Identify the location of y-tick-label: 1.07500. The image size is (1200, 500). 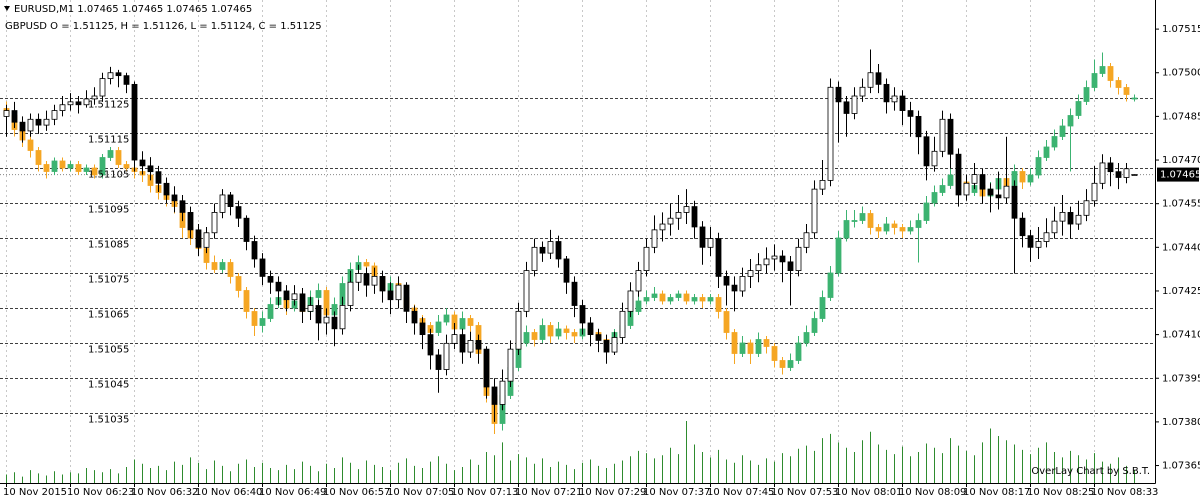
(1181, 73).